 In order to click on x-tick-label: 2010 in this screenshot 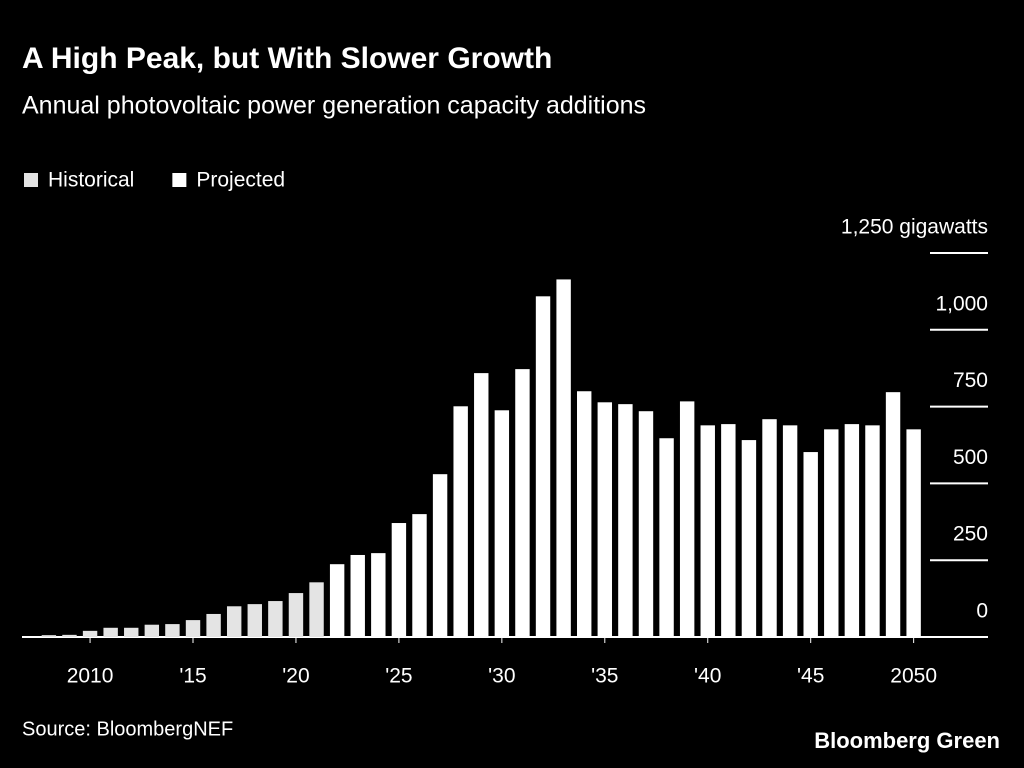, I will do `click(90, 676)`.